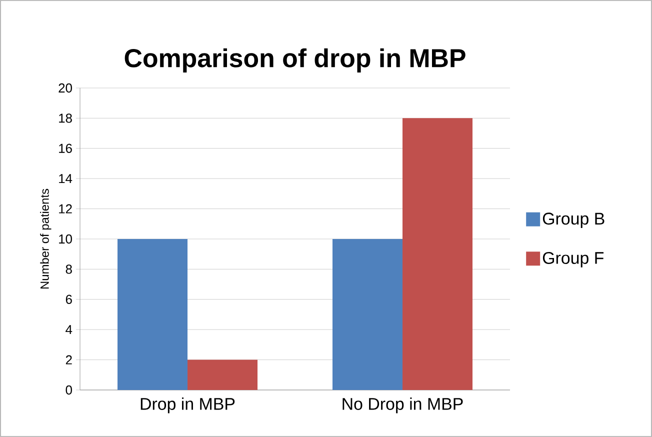 This screenshot has width=652, height=437. What do you see at coordinates (295, 60) in the screenshot?
I see `chart-title: Comparison of drop in MBP` at bounding box center [295, 60].